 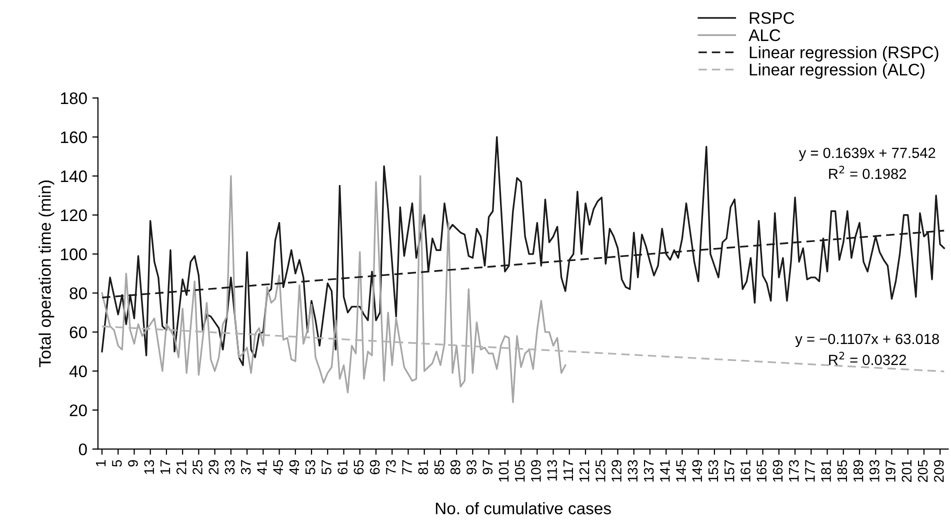 I want to click on y-tick-label: 180, so click(x=74, y=98).